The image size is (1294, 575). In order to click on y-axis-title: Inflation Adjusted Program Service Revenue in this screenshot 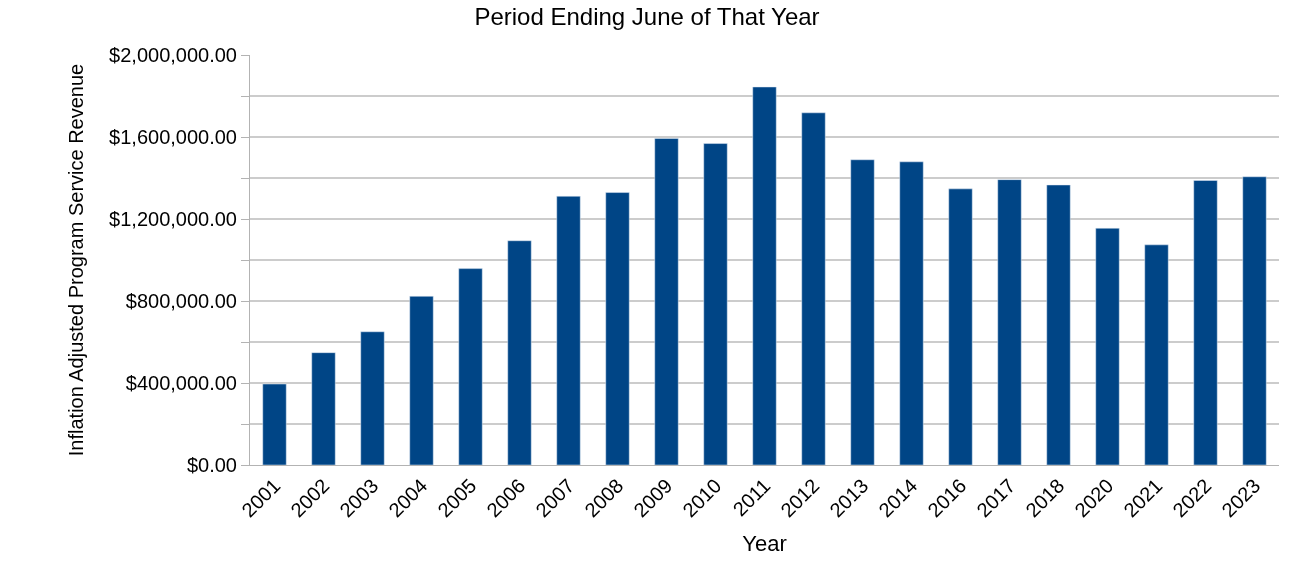, I will do `click(75, 260)`.